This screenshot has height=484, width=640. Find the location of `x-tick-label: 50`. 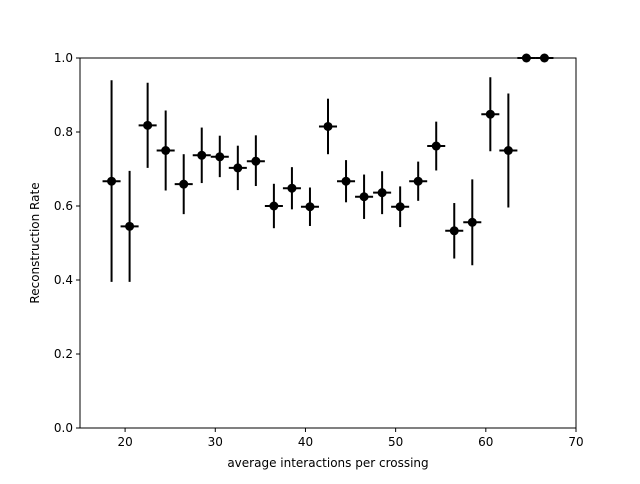

x-tick-label: 50 is located at coordinates (395, 442).